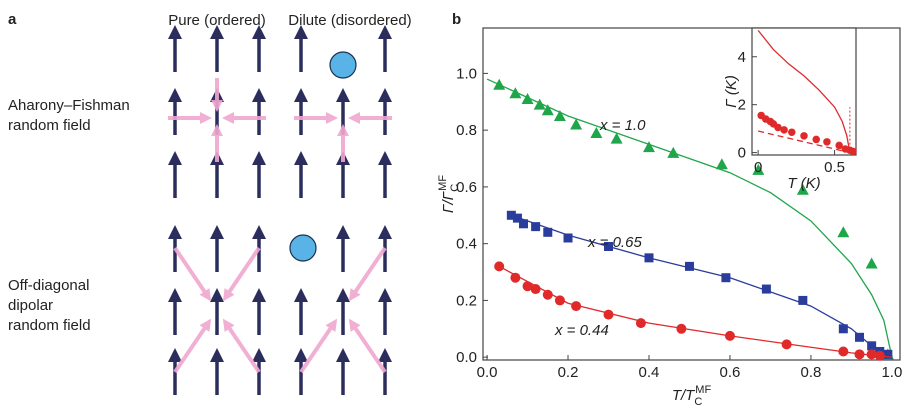  Describe the element at coordinates (456, 19) in the screenshot. I see `panel-label: b` at that location.